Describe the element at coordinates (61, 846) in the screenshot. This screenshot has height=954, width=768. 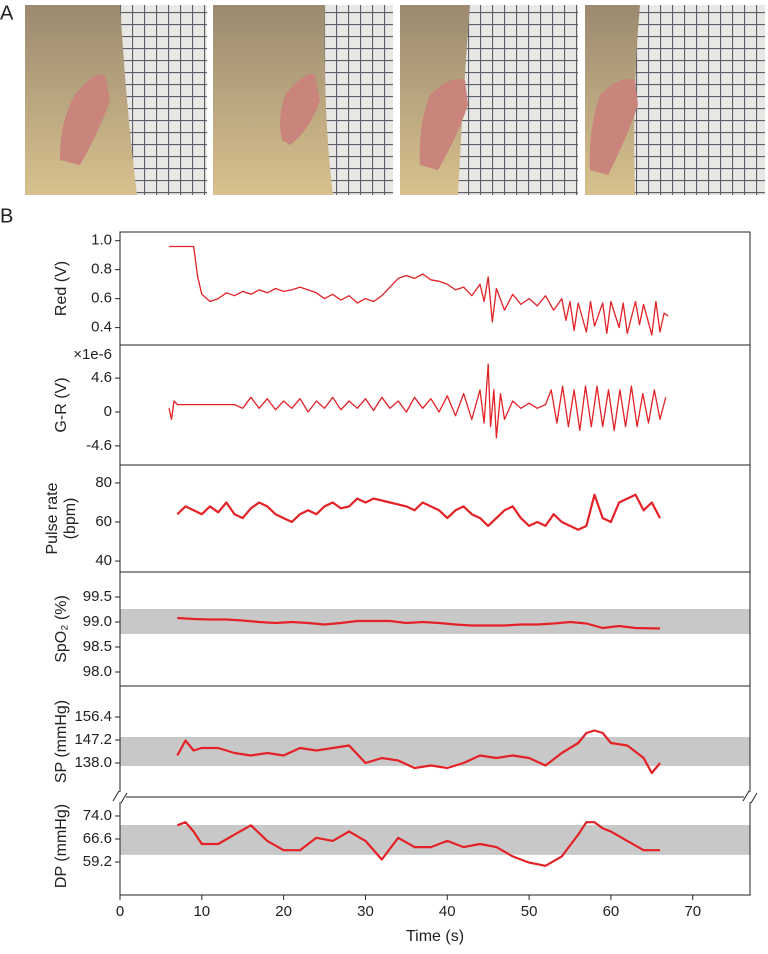
I see `y-axis-label: DP (mmHg)` at that location.